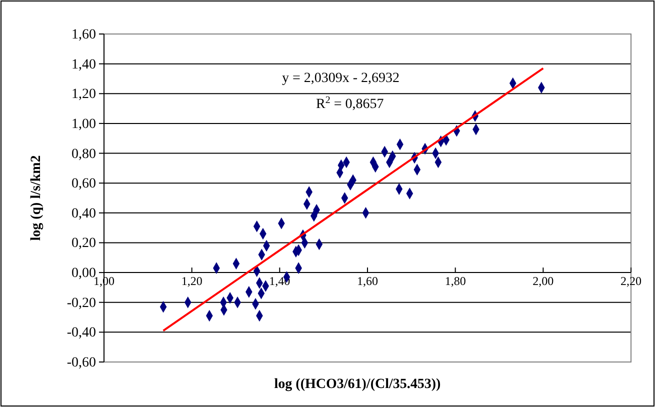 Image resolution: width=655 pixels, height=407 pixels. Describe the element at coordinates (81, 303) in the screenshot. I see `y-tick-label: -0,20` at that location.